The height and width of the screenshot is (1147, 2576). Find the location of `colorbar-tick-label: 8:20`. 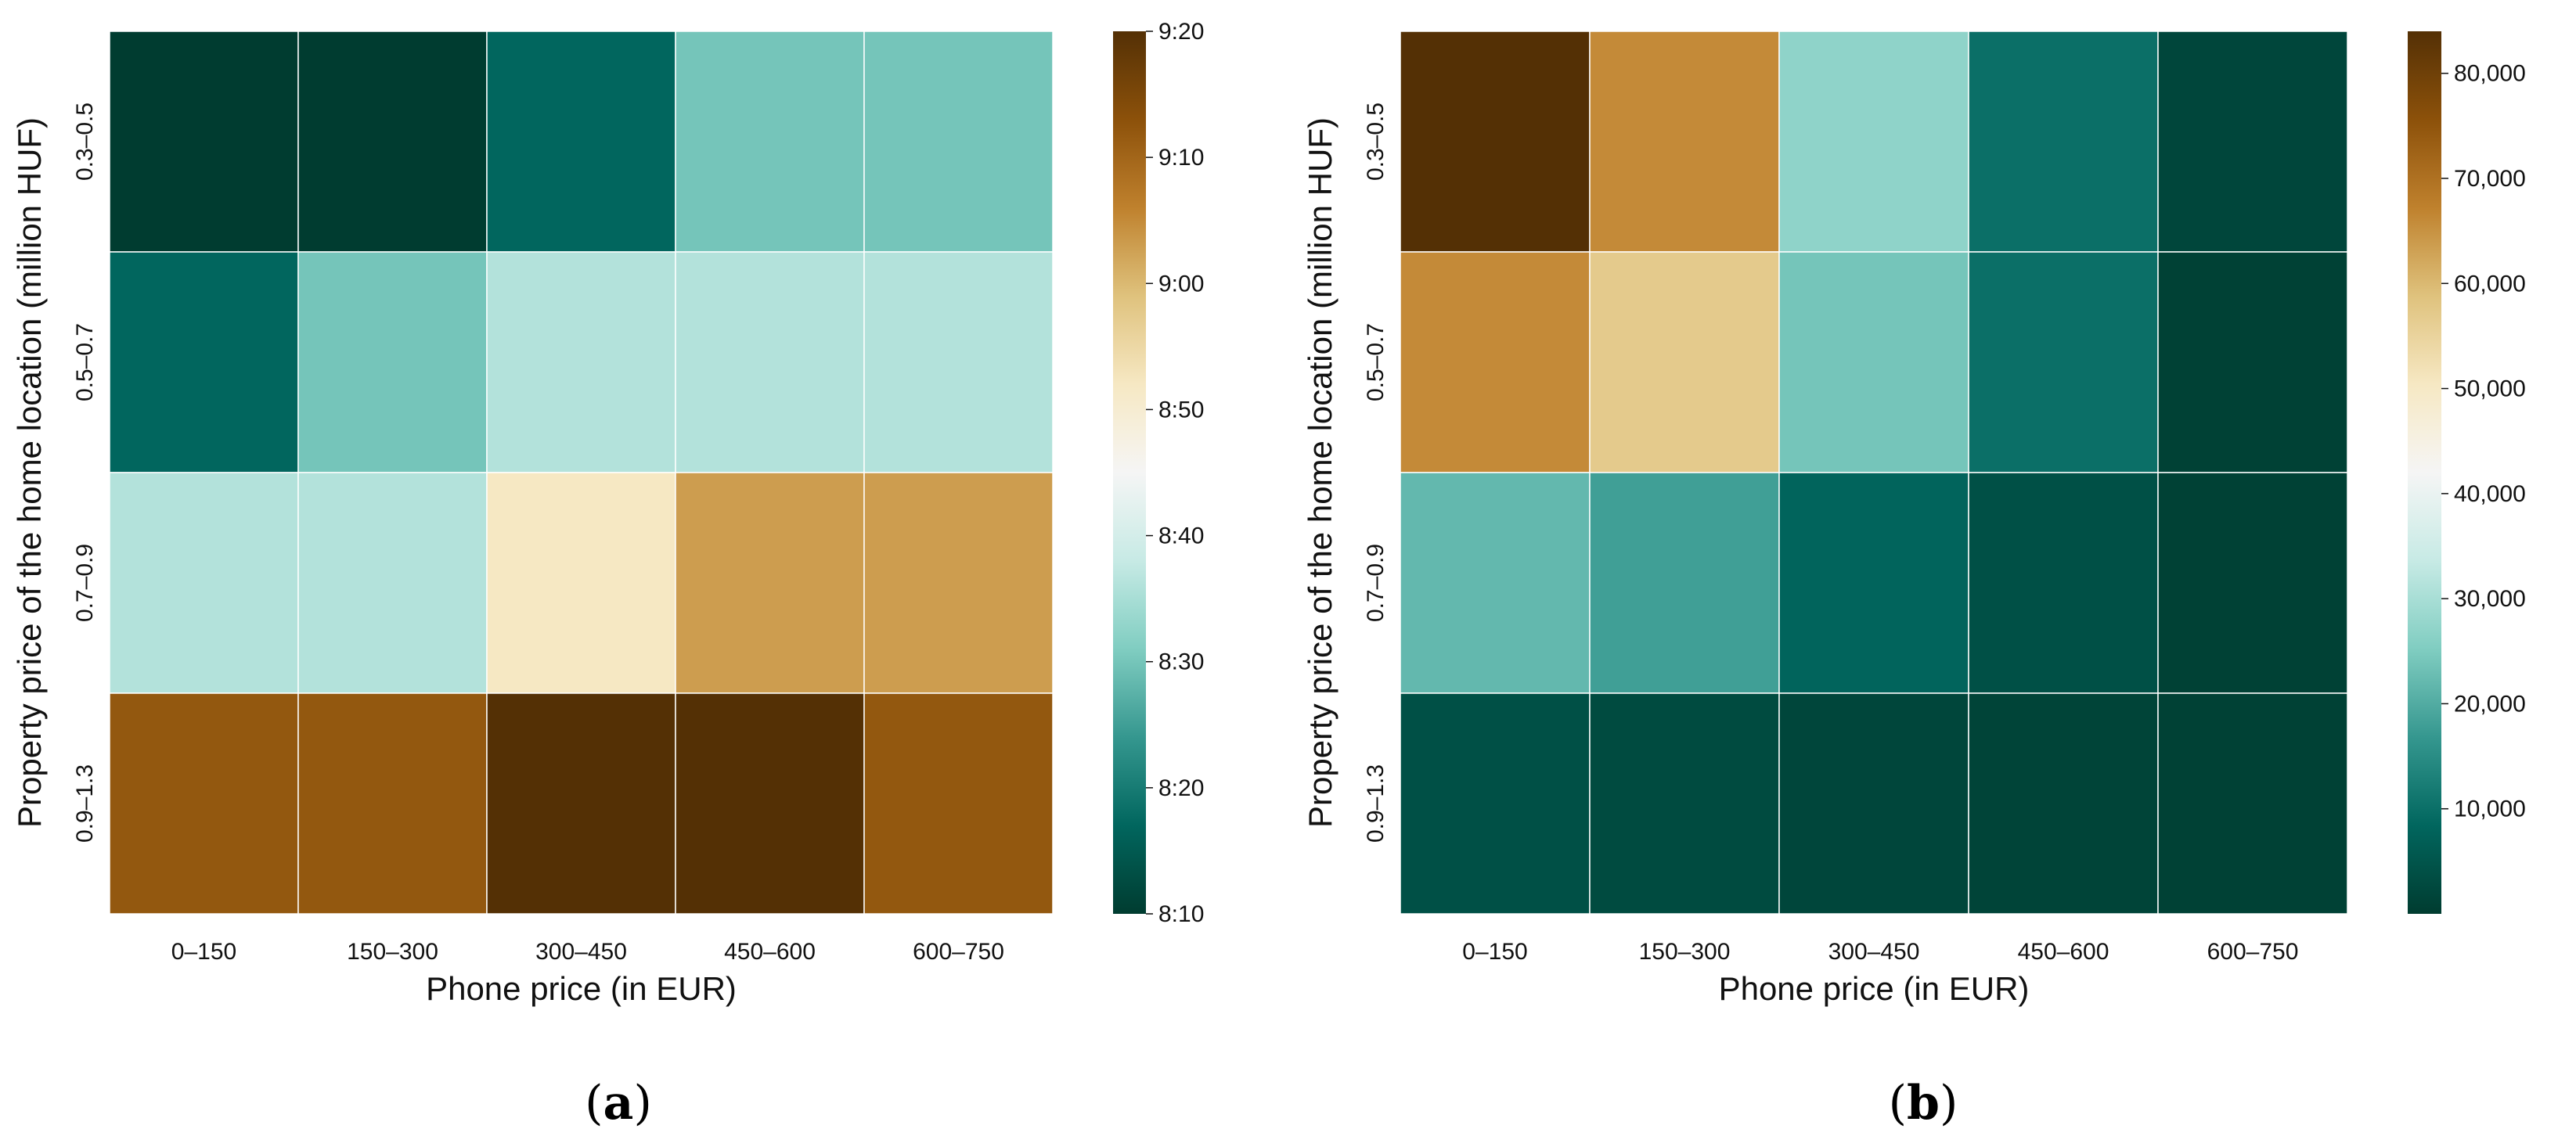

colorbar-tick-label: 8:20 is located at coordinates (1181, 788).